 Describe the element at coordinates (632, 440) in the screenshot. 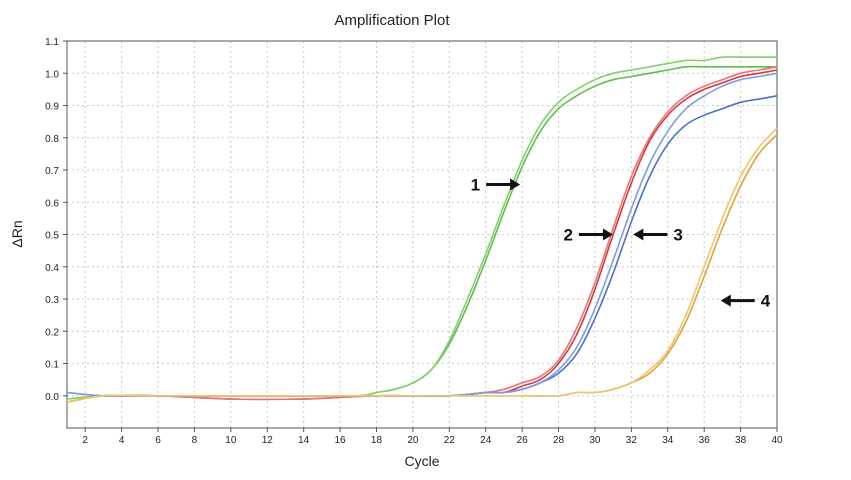

I see `x-tick-label: 32` at that location.